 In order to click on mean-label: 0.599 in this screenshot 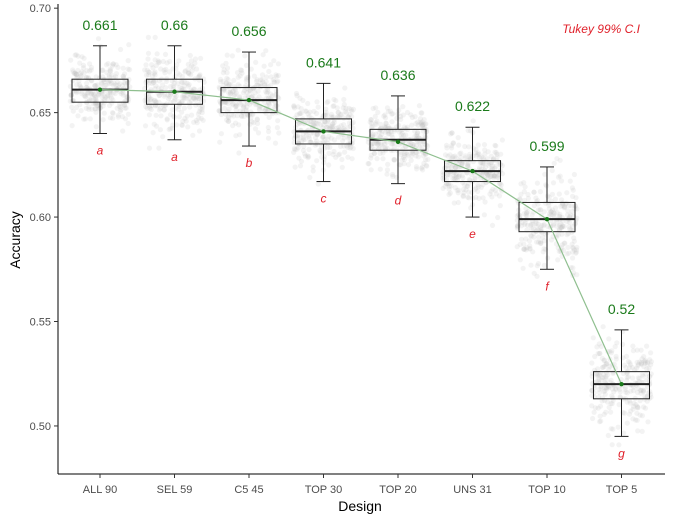, I will do `click(546, 146)`.